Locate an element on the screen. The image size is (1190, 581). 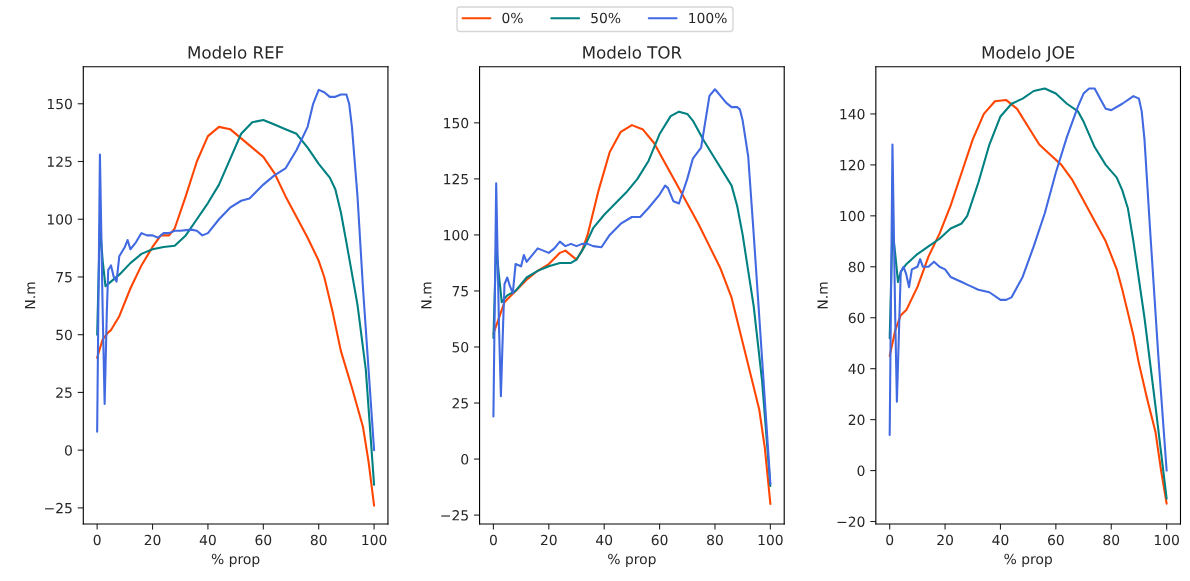
y-tick-label: −20 is located at coordinates (851, 521).